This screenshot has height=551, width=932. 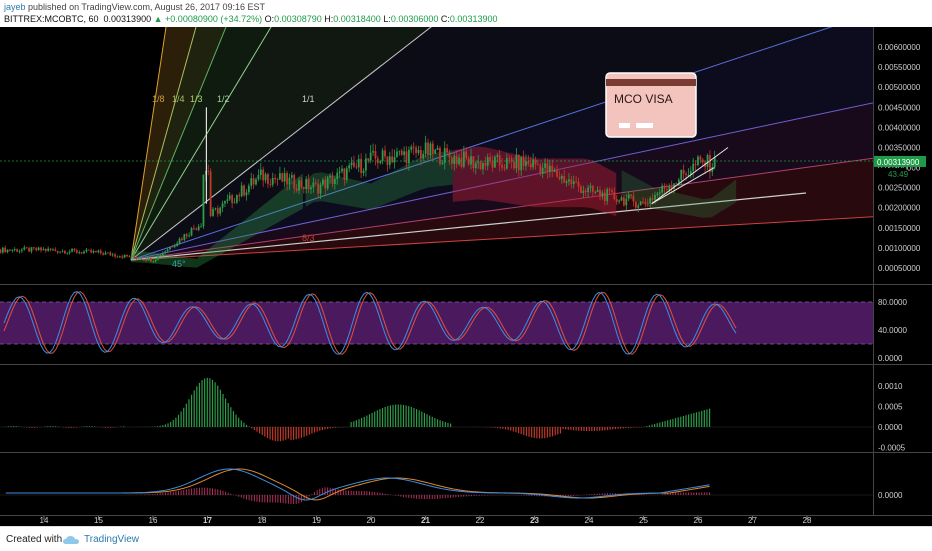 What do you see at coordinates (468, 226) in the screenshot?
I see `support-trendline` at bounding box center [468, 226].